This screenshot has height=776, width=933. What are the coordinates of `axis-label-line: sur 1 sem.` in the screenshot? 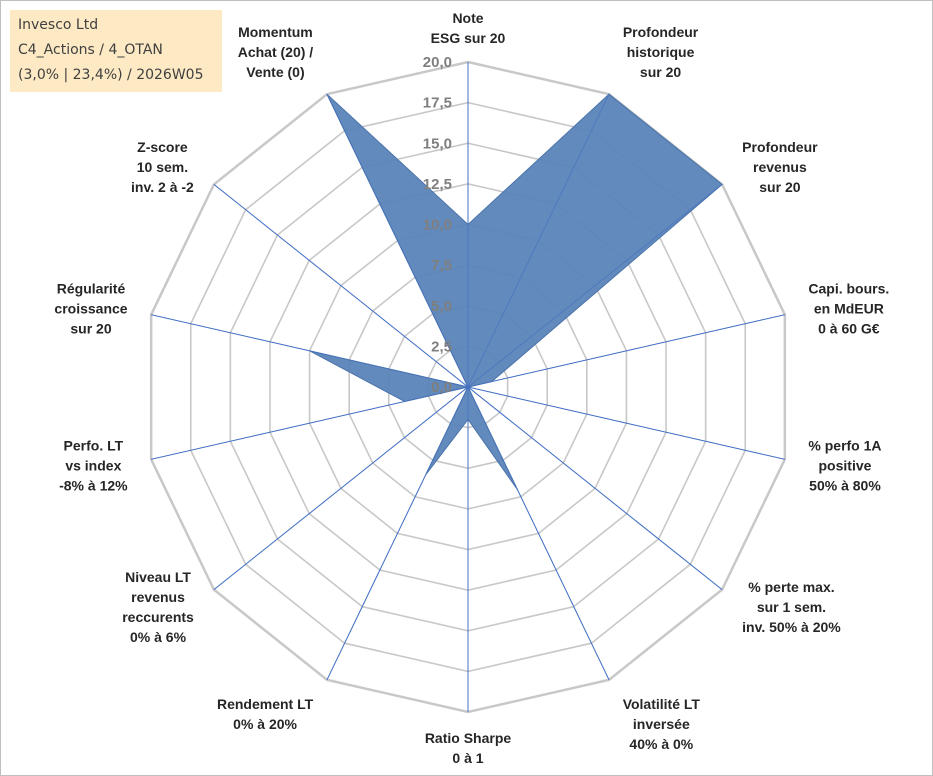 It's located at (791, 607).